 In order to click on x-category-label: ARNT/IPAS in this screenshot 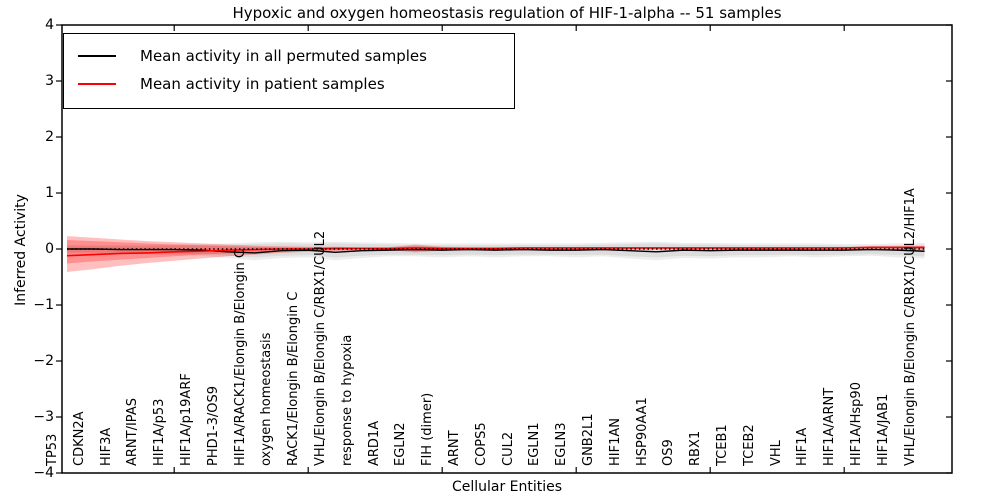, I will do `click(133, 432)`.